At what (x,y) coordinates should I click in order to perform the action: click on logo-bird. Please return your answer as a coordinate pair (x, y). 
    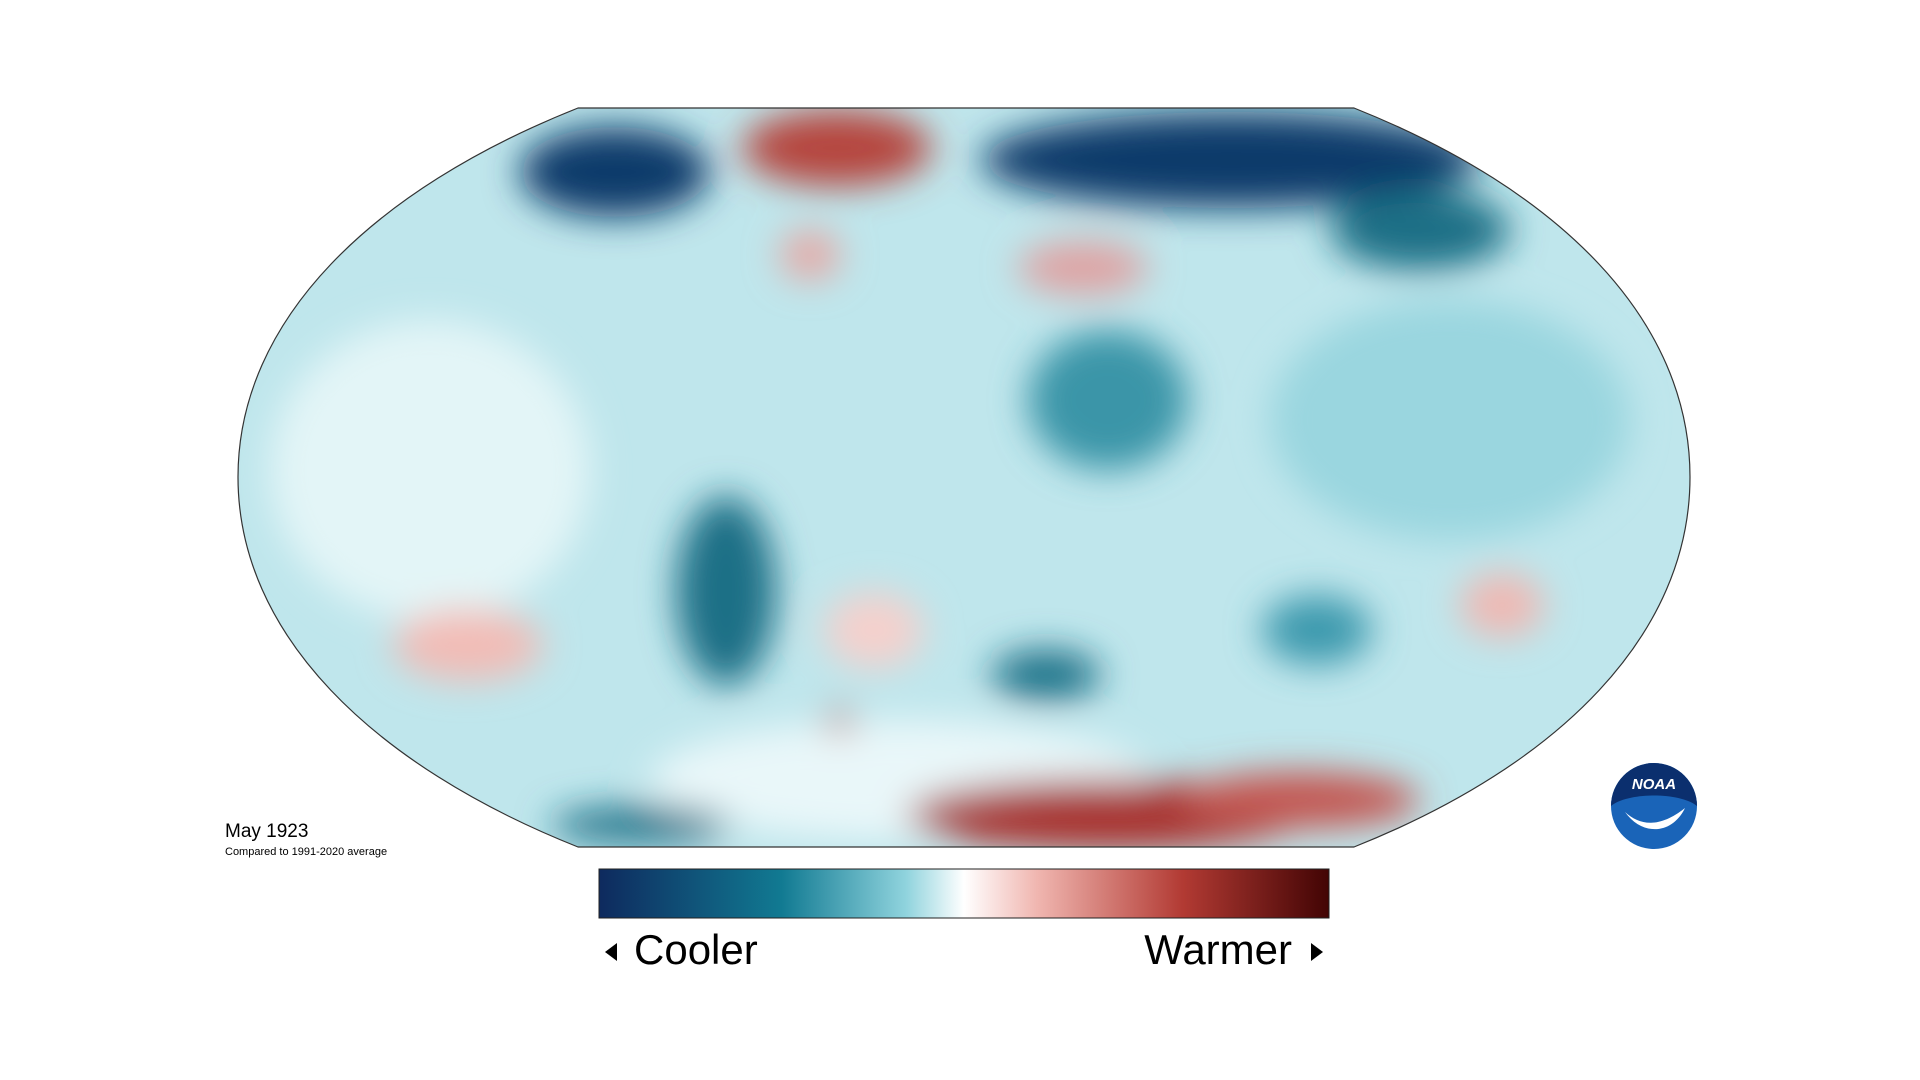
    Looking at the image, I should click on (1655, 819).